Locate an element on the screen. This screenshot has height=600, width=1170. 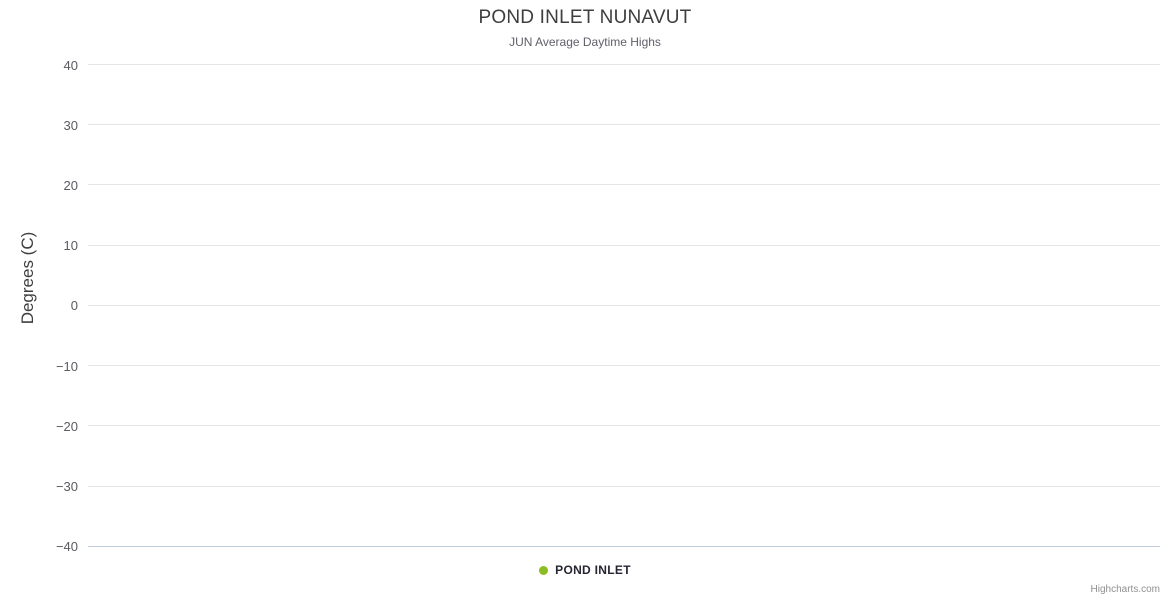
y-axis-tick-label: 10 is located at coordinates (70, 245).